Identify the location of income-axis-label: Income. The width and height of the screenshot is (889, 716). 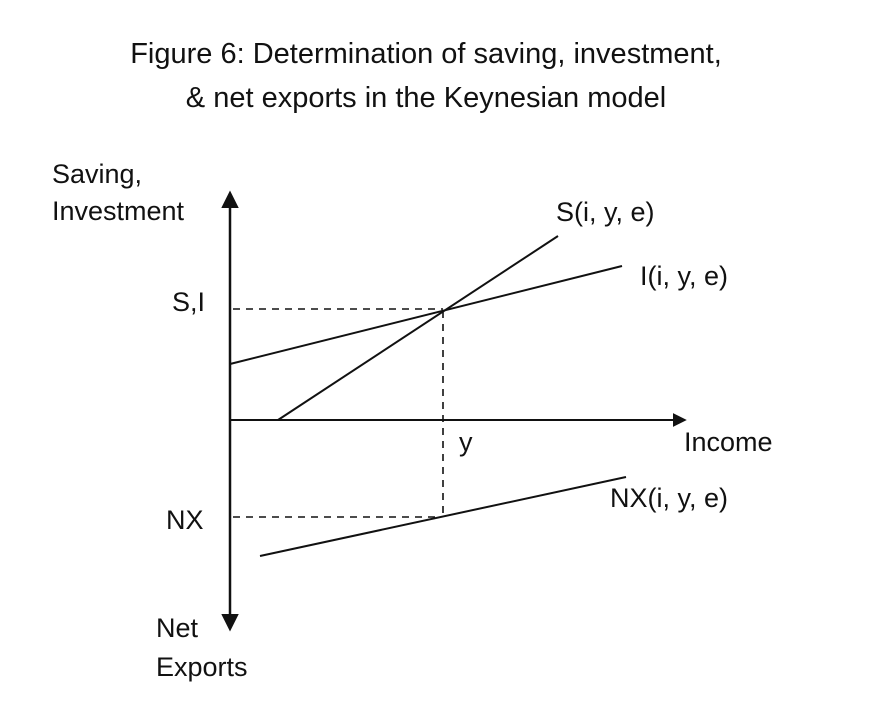
(728, 442).